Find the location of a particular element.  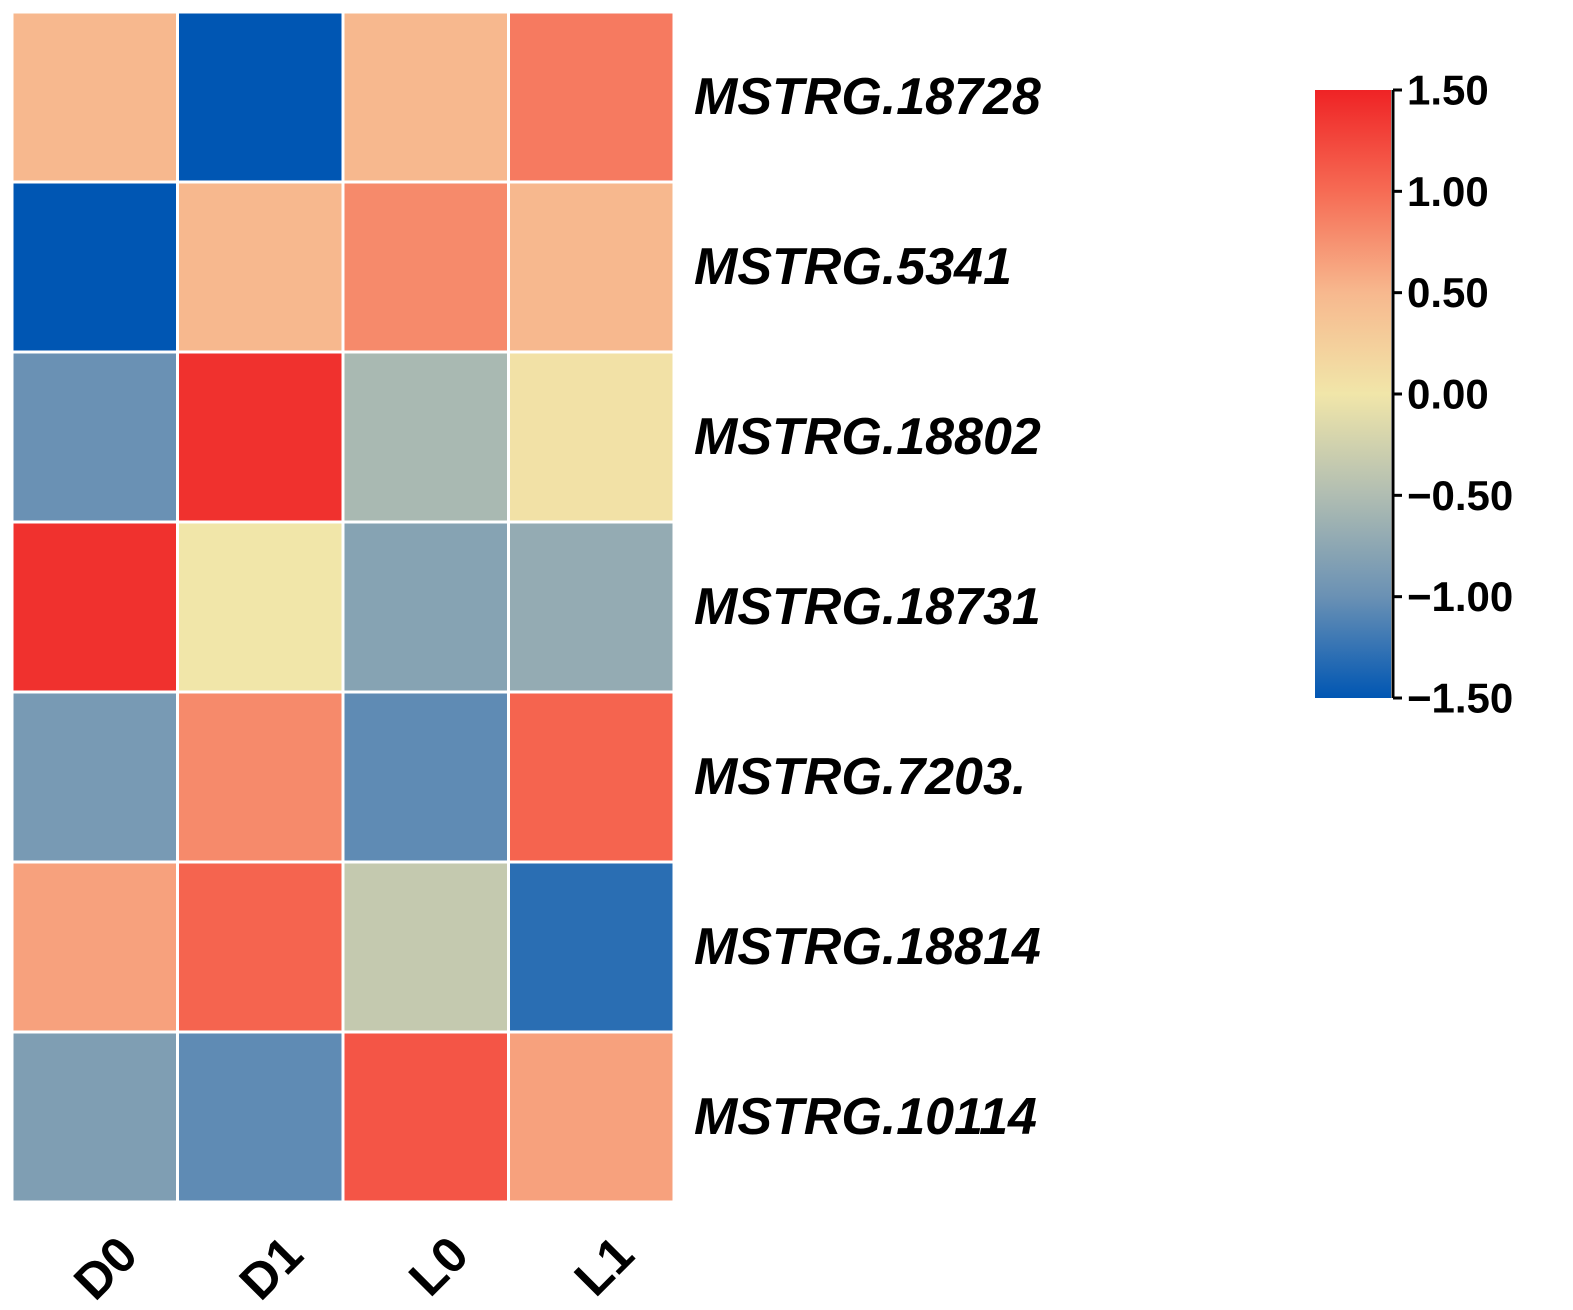

colorbar-tick-label: 0.00 is located at coordinates (1448, 394).